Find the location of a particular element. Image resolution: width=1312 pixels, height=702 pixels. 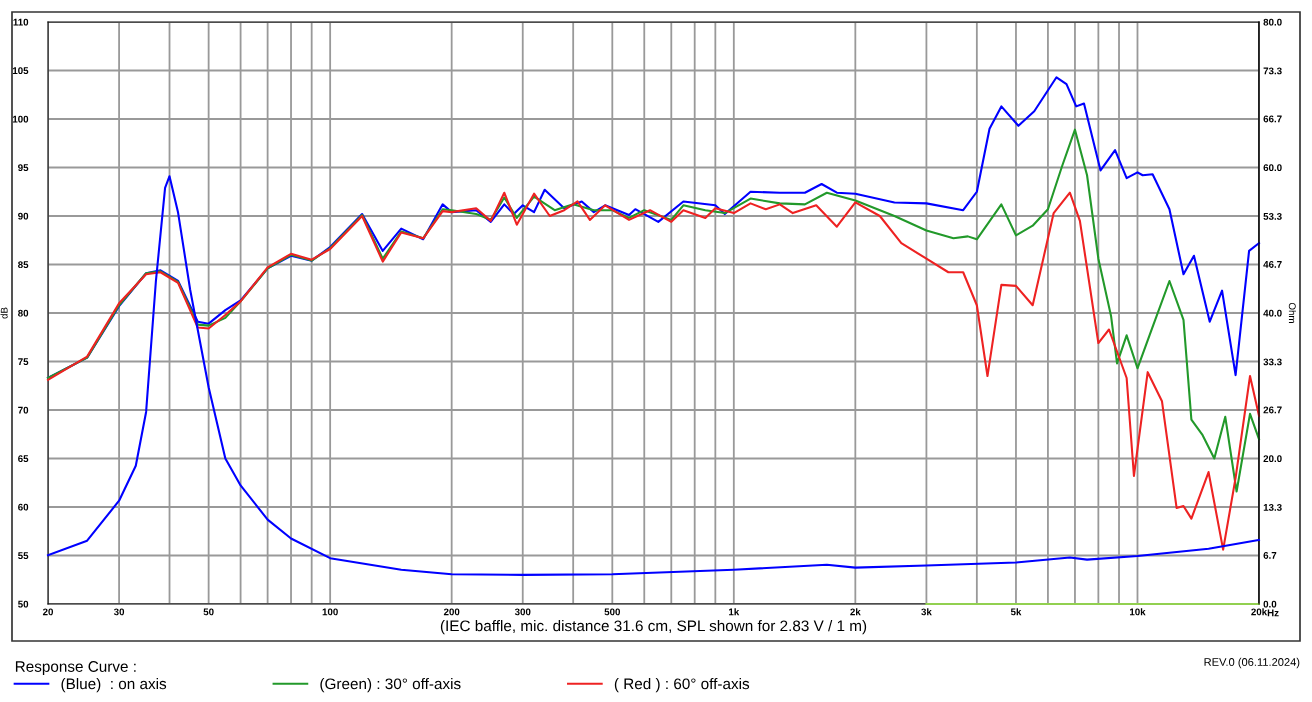

y-tick-label: 75 is located at coordinates (23, 362).